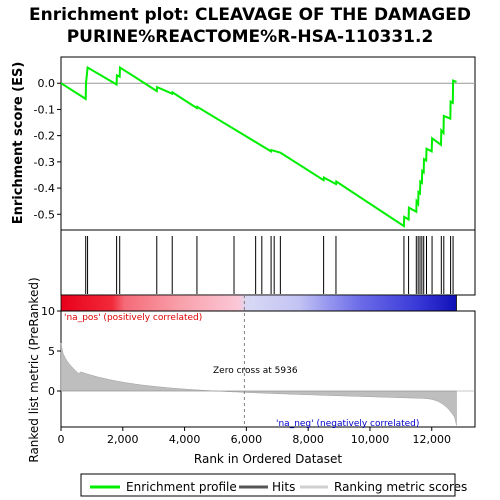  I want to click on x-tick-label: 6,000, so click(247, 439).